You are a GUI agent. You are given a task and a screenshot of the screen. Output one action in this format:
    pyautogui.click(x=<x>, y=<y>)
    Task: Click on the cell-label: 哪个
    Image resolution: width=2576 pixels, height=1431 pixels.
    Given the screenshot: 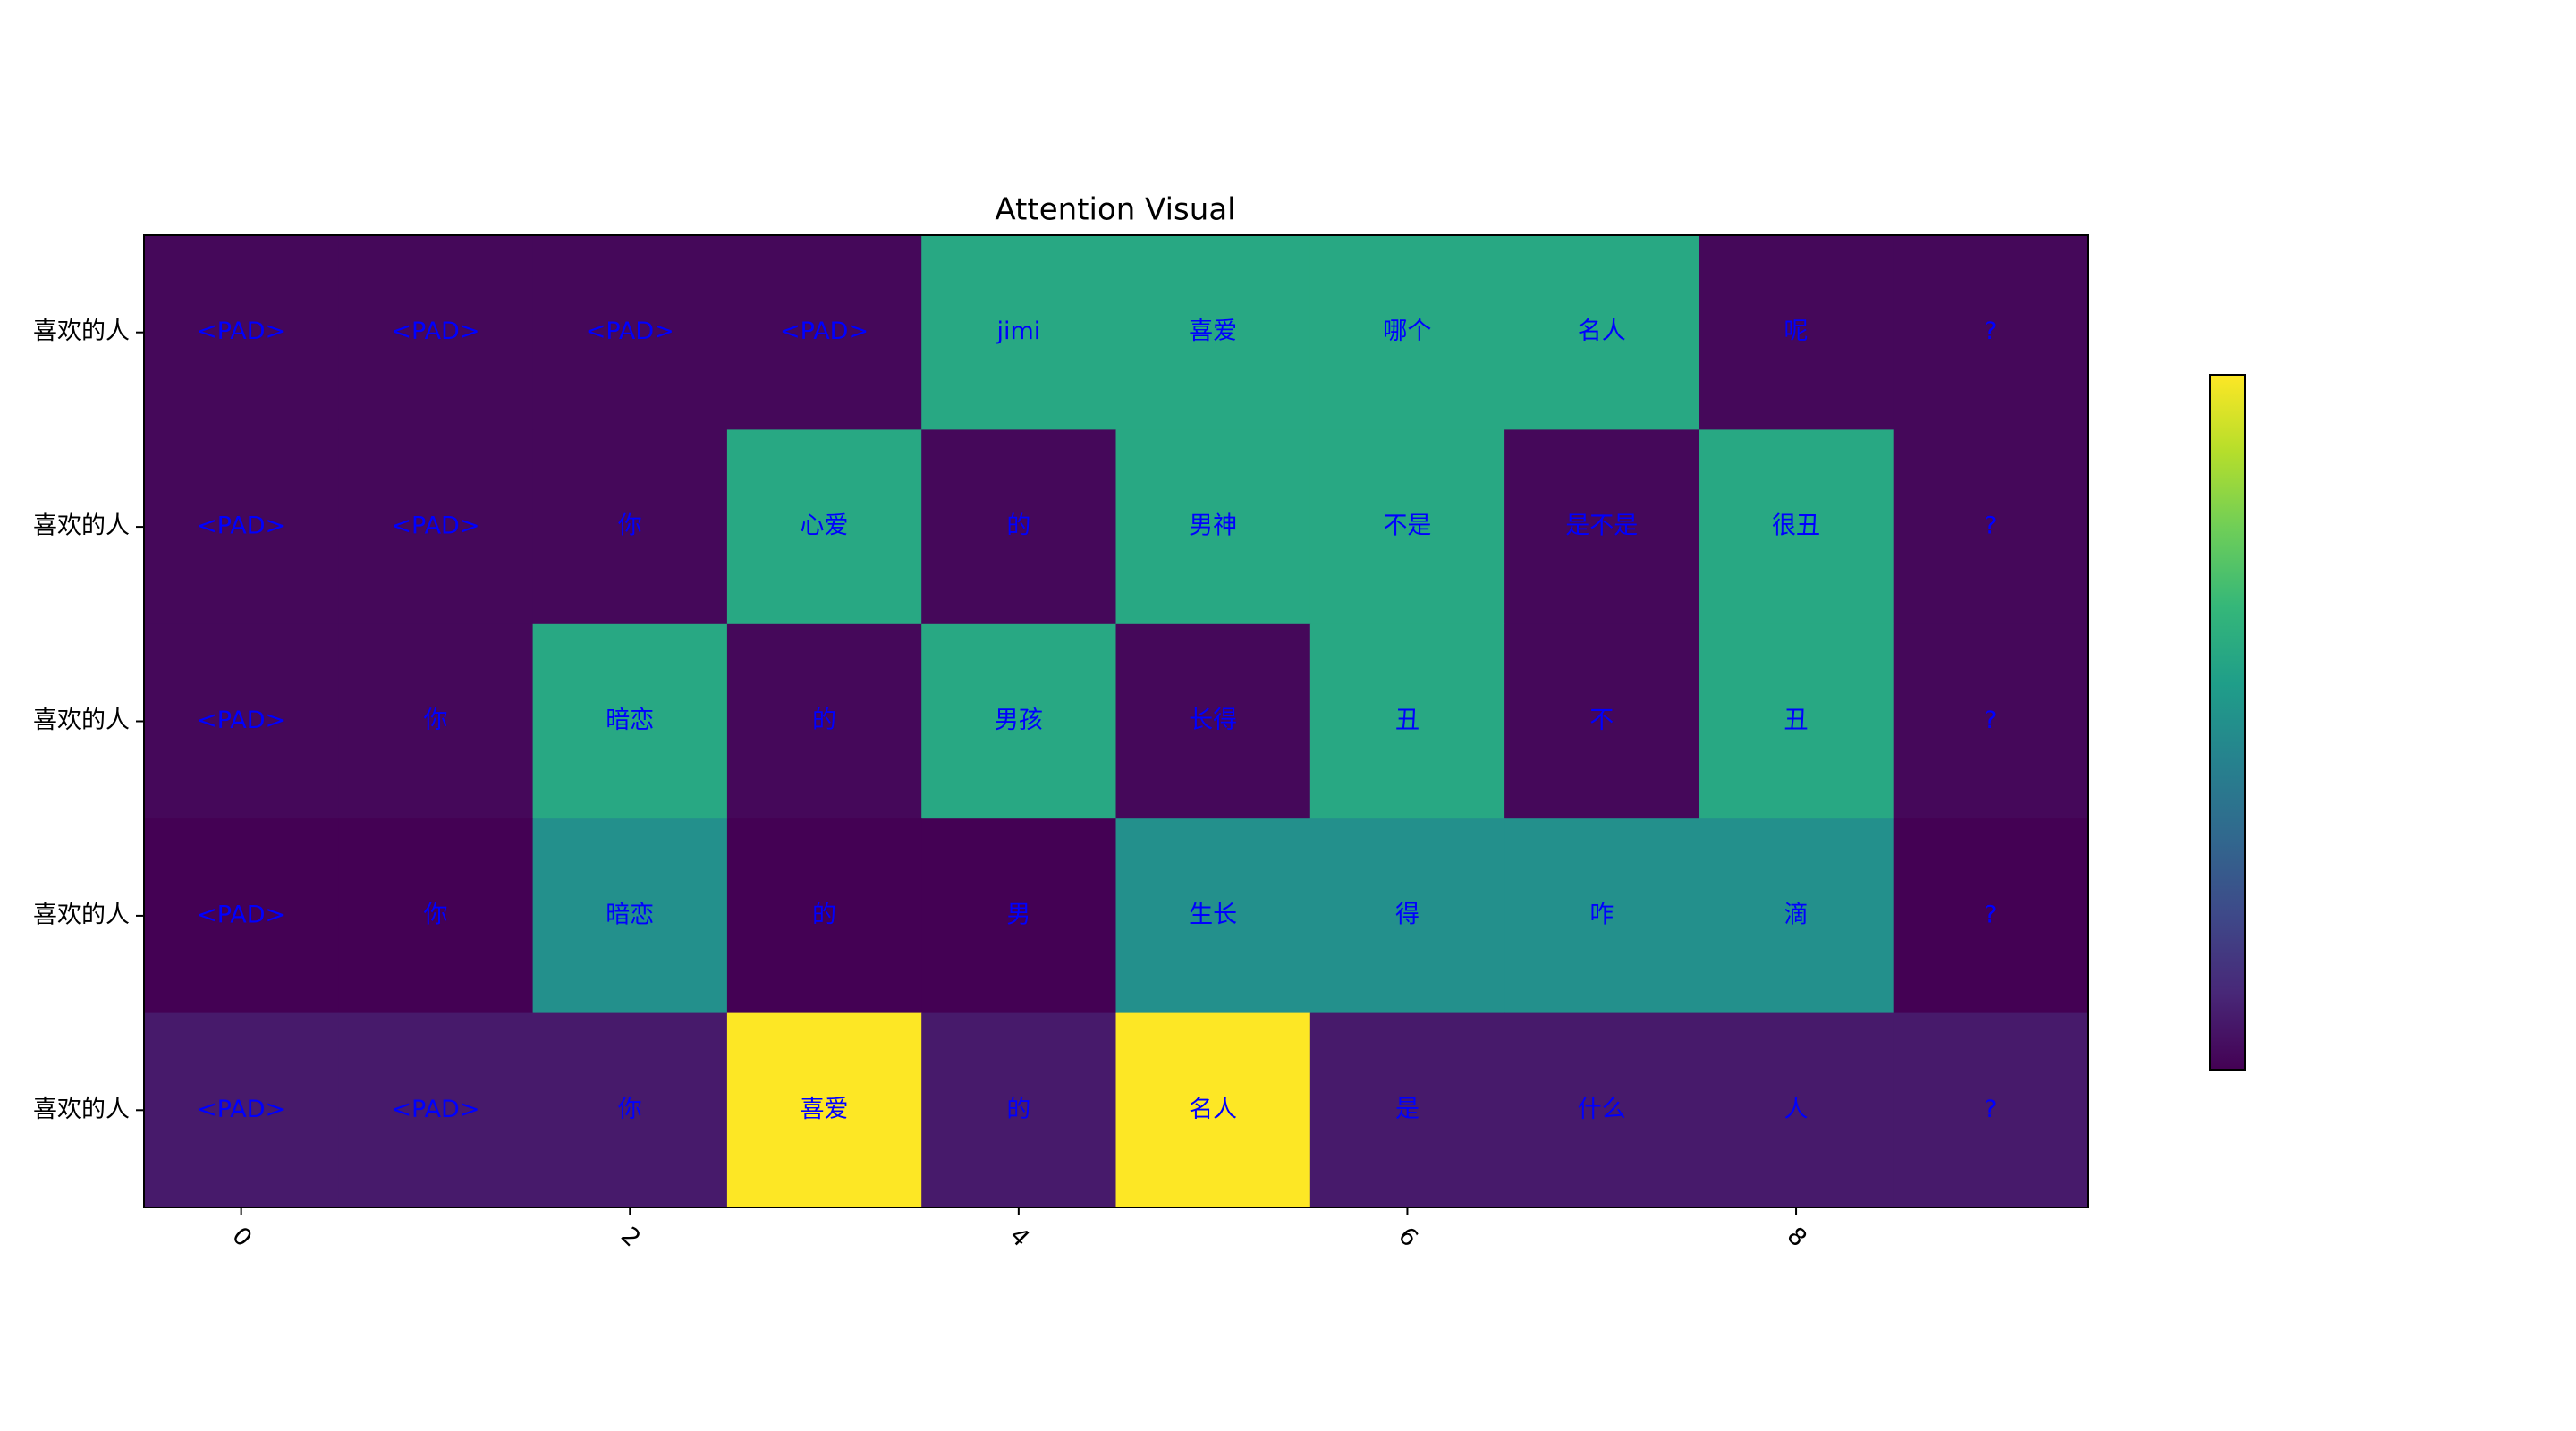 What is the action you would take?
    pyautogui.click(x=1407, y=332)
    